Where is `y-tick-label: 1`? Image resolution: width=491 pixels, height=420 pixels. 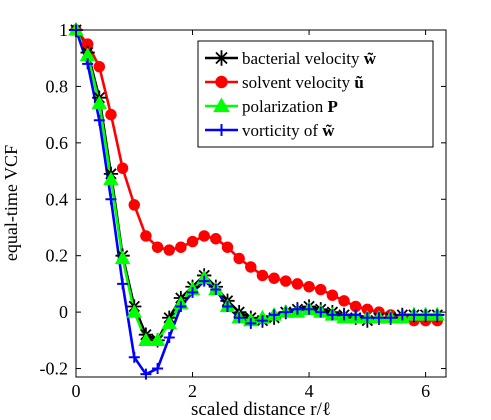
y-tick-label: 1 is located at coordinates (63, 30).